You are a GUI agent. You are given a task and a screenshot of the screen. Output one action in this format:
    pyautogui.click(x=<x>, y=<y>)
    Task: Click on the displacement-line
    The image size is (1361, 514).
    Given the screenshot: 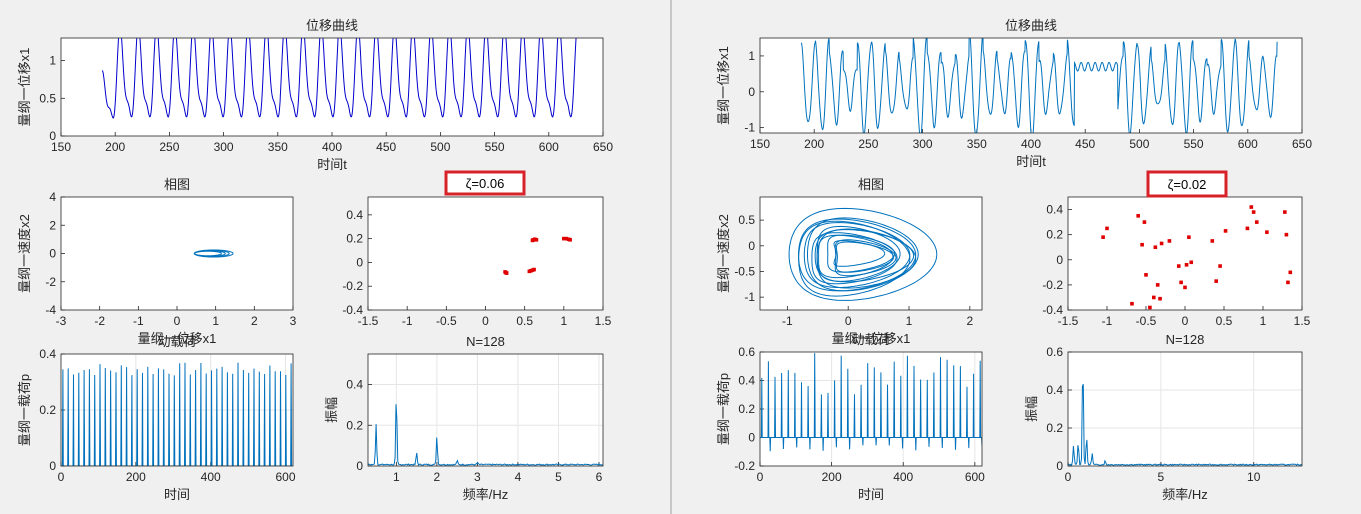 What is the action you would take?
    pyautogui.click(x=339, y=78)
    